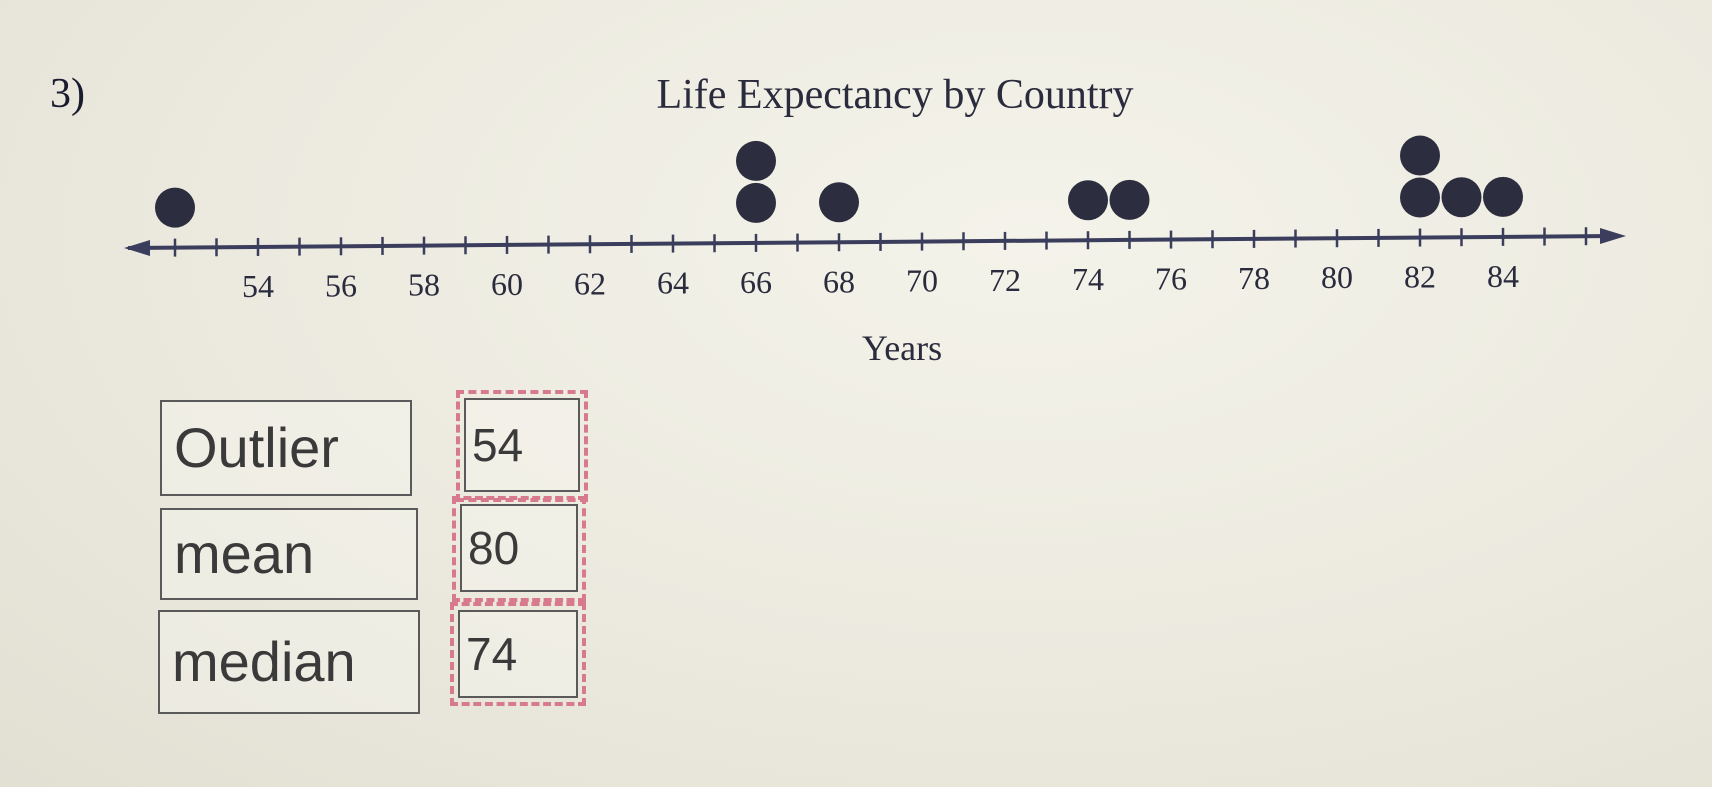 Image resolution: width=1712 pixels, height=787 pixels. I want to click on mean-drop-zone, so click(519, 549).